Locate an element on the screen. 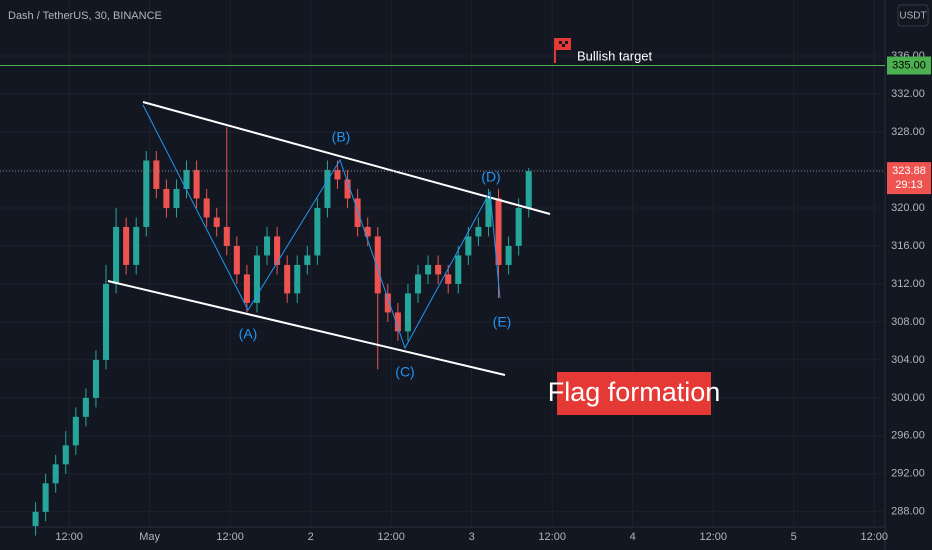 This screenshot has height=550, width=932. pattern-label: Flag formation is located at coordinates (634, 392).